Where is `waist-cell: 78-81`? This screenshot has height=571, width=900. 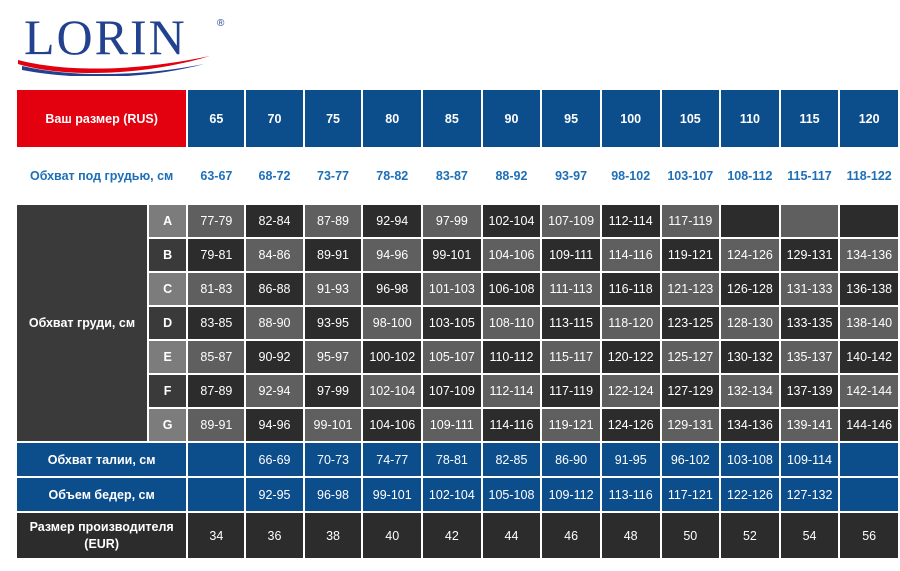
waist-cell: 78-81 is located at coordinates (452, 459).